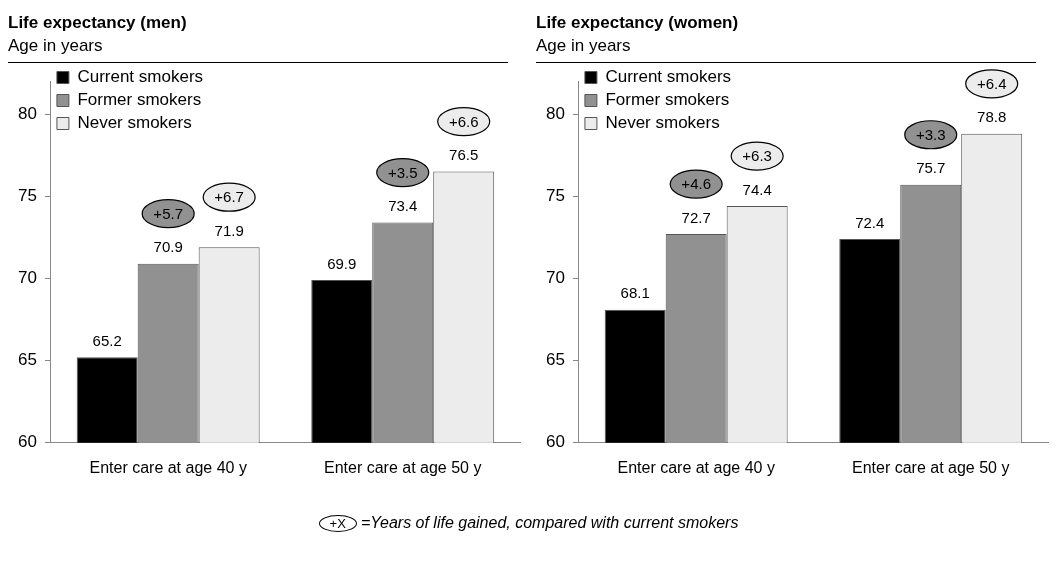 The width and height of the screenshot is (1057, 583). Describe the element at coordinates (403, 206) in the screenshot. I see `data-label: 73.4` at that location.